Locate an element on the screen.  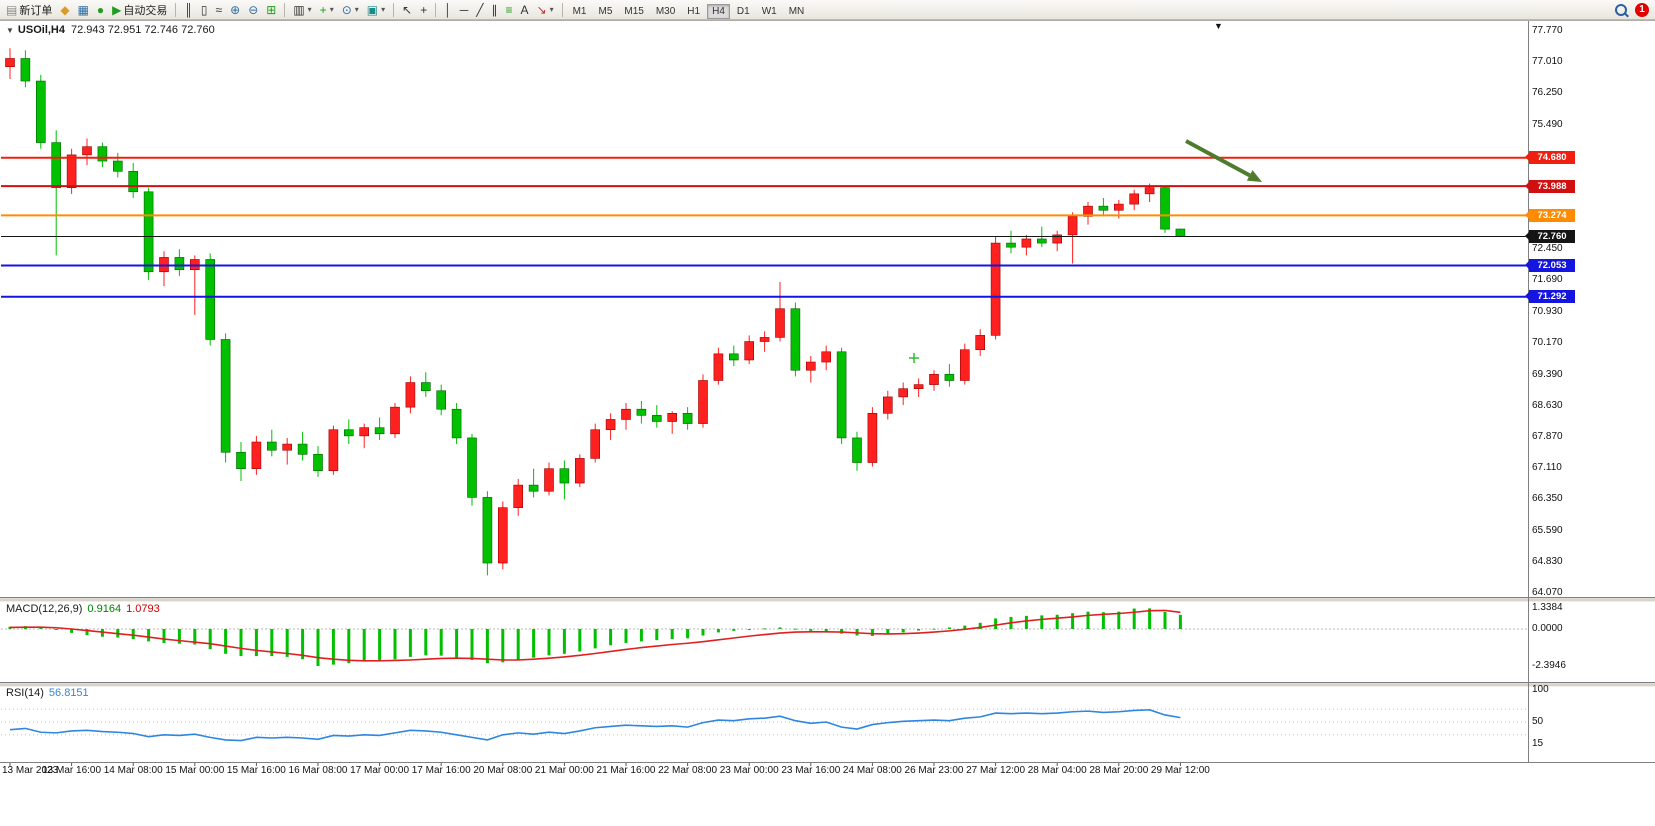
periods-button: ⊙ ▾ is located at coordinates (350, 10).